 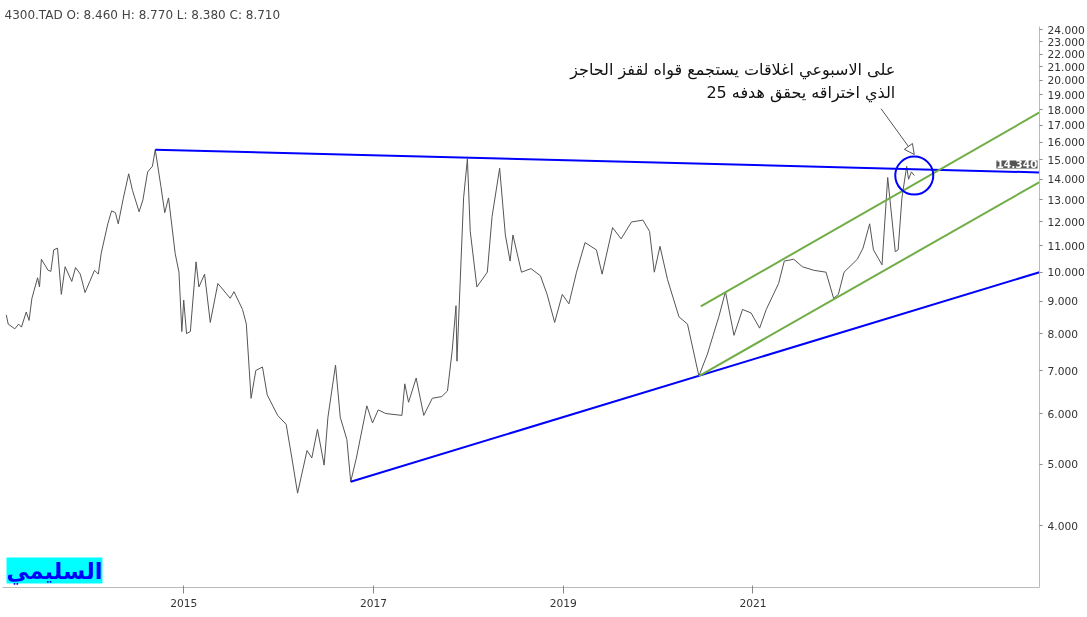 What do you see at coordinates (732, 81) in the screenshot?
I see `annotation: على الاسبوعي اغلاقات يستجمع قواه لقفز الحاجز الذي اختراقه يحقق هدفه 25` at bounding box center [732, 81].